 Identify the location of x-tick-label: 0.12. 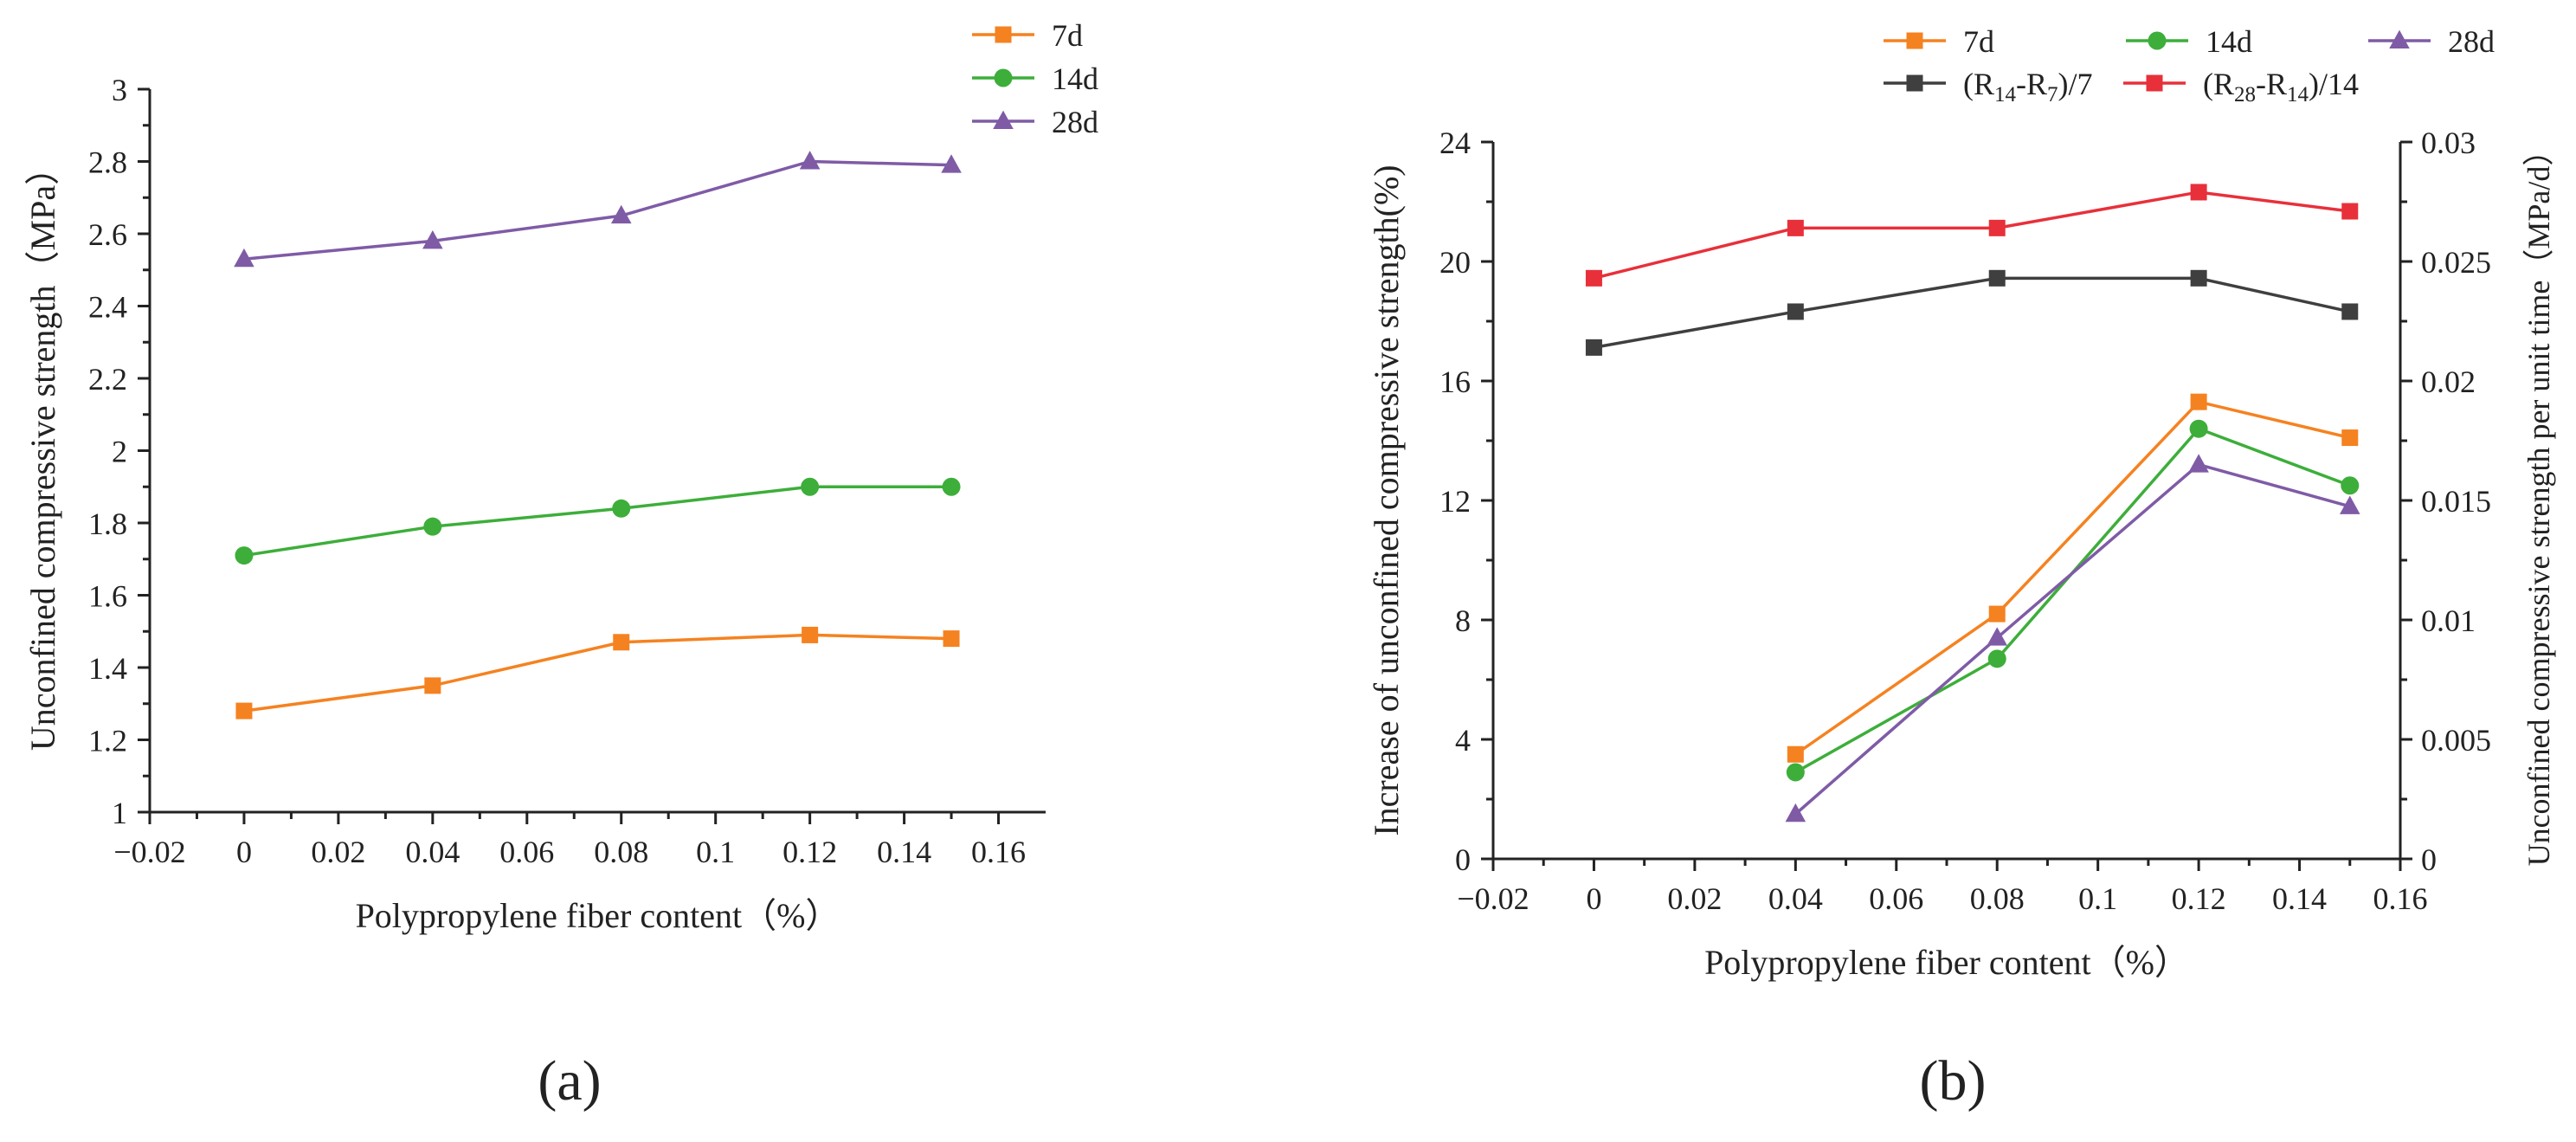
(809, 852).